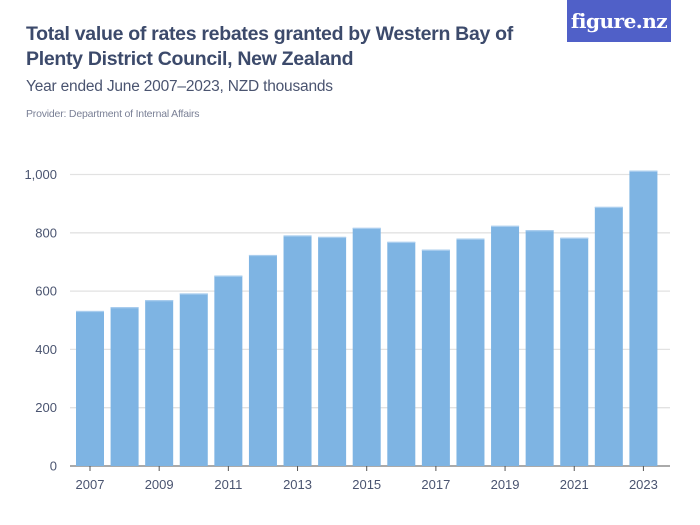 The image size is (700, 525). What do you see at coordinates (90, 484) in the screenshot?
I see `x-tick-label: 2007` at bounding box center [90, 484].